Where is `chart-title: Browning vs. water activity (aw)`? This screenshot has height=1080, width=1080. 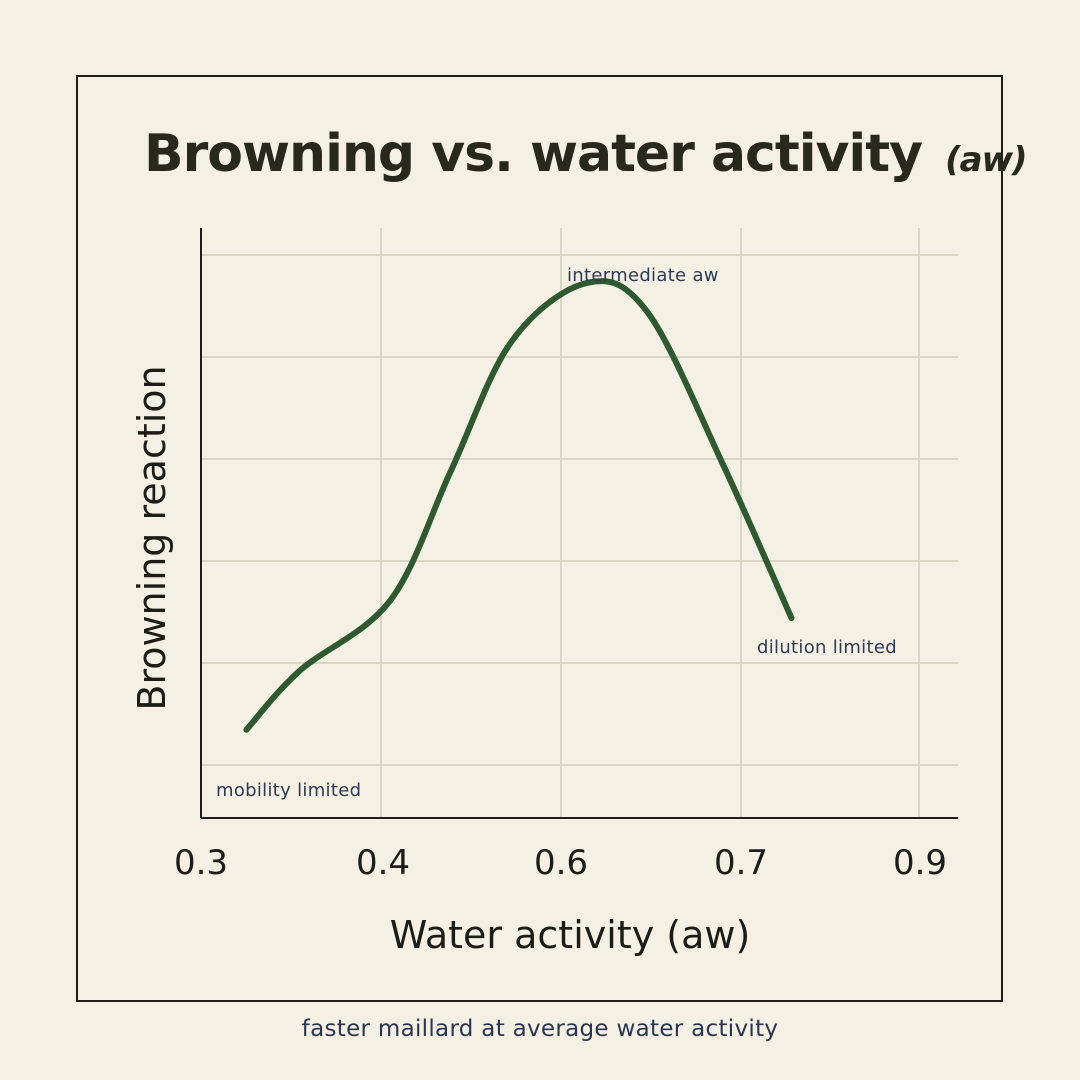
chart-title: Browning vs. water activity (aw) is located at coordinates (586, 154).